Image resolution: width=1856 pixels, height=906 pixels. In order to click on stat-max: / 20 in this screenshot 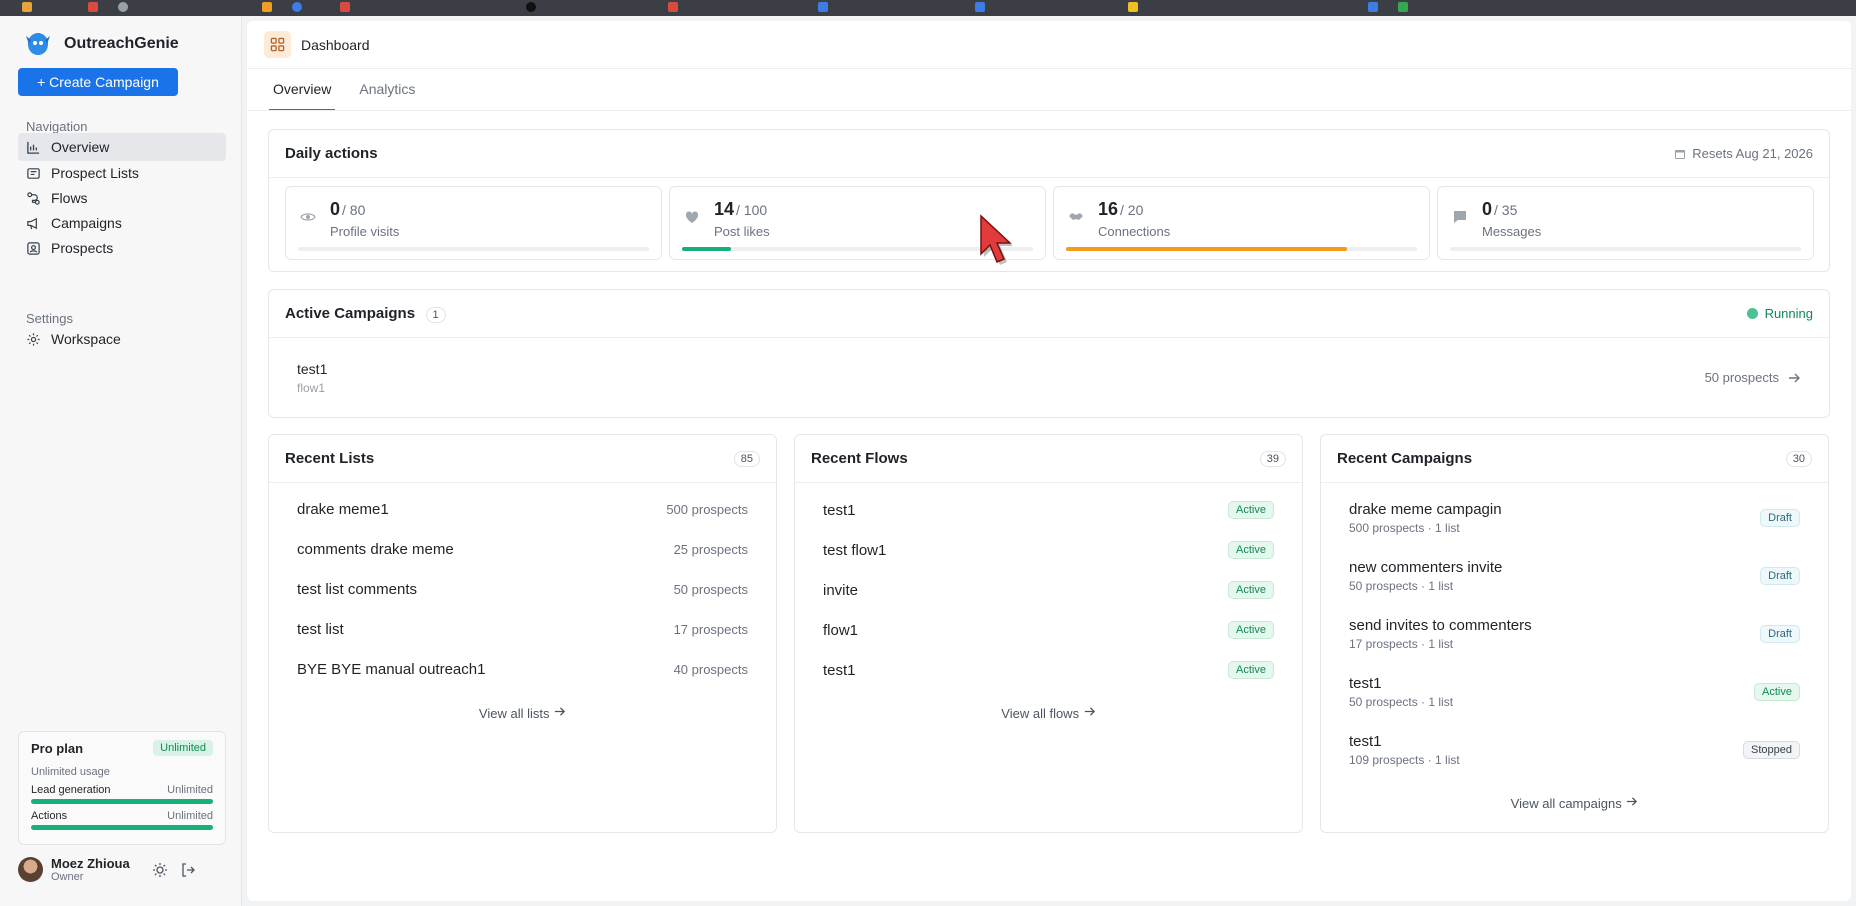, I will do `click(1132, 210)`.